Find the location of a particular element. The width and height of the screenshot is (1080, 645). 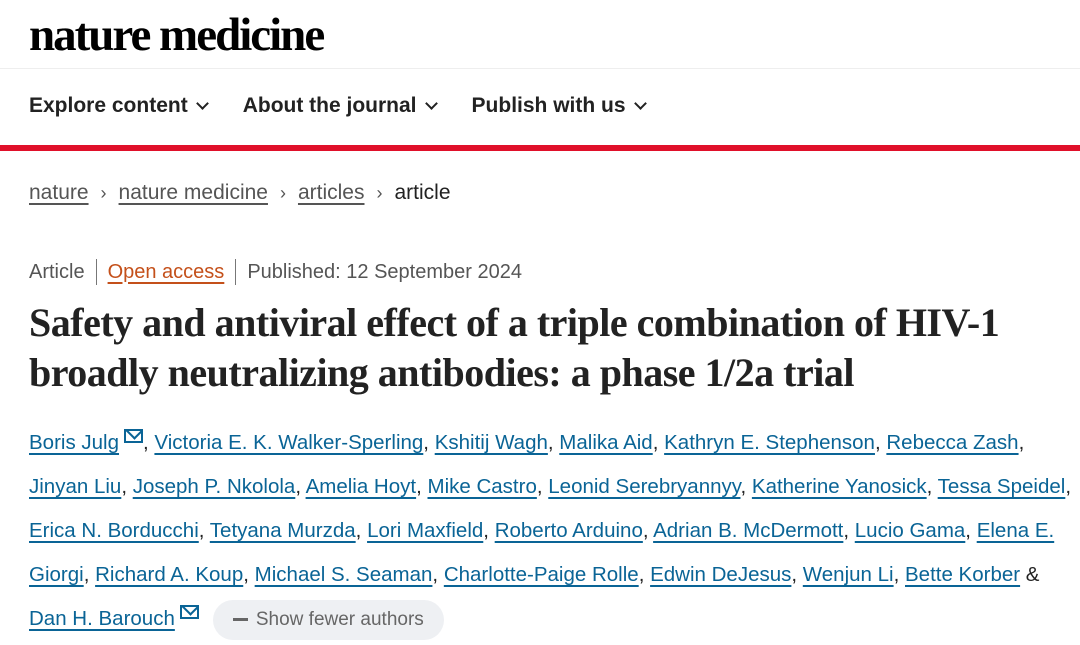

author-link: Charlotte-Paige Rolle is located at coordinates (541, 574).